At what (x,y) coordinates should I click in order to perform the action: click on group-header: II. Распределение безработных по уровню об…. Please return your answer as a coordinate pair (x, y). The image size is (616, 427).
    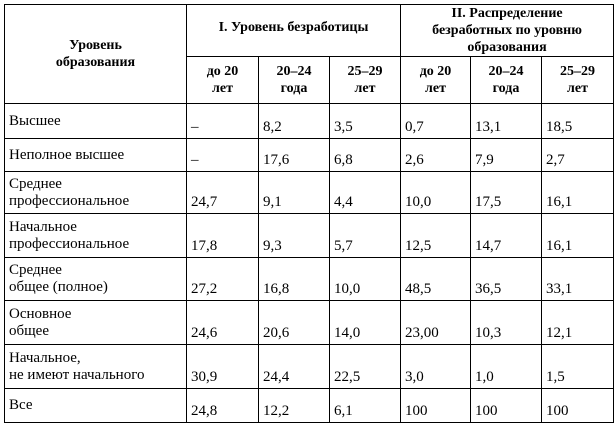
    Looking at the image, I should click on (507, 30).